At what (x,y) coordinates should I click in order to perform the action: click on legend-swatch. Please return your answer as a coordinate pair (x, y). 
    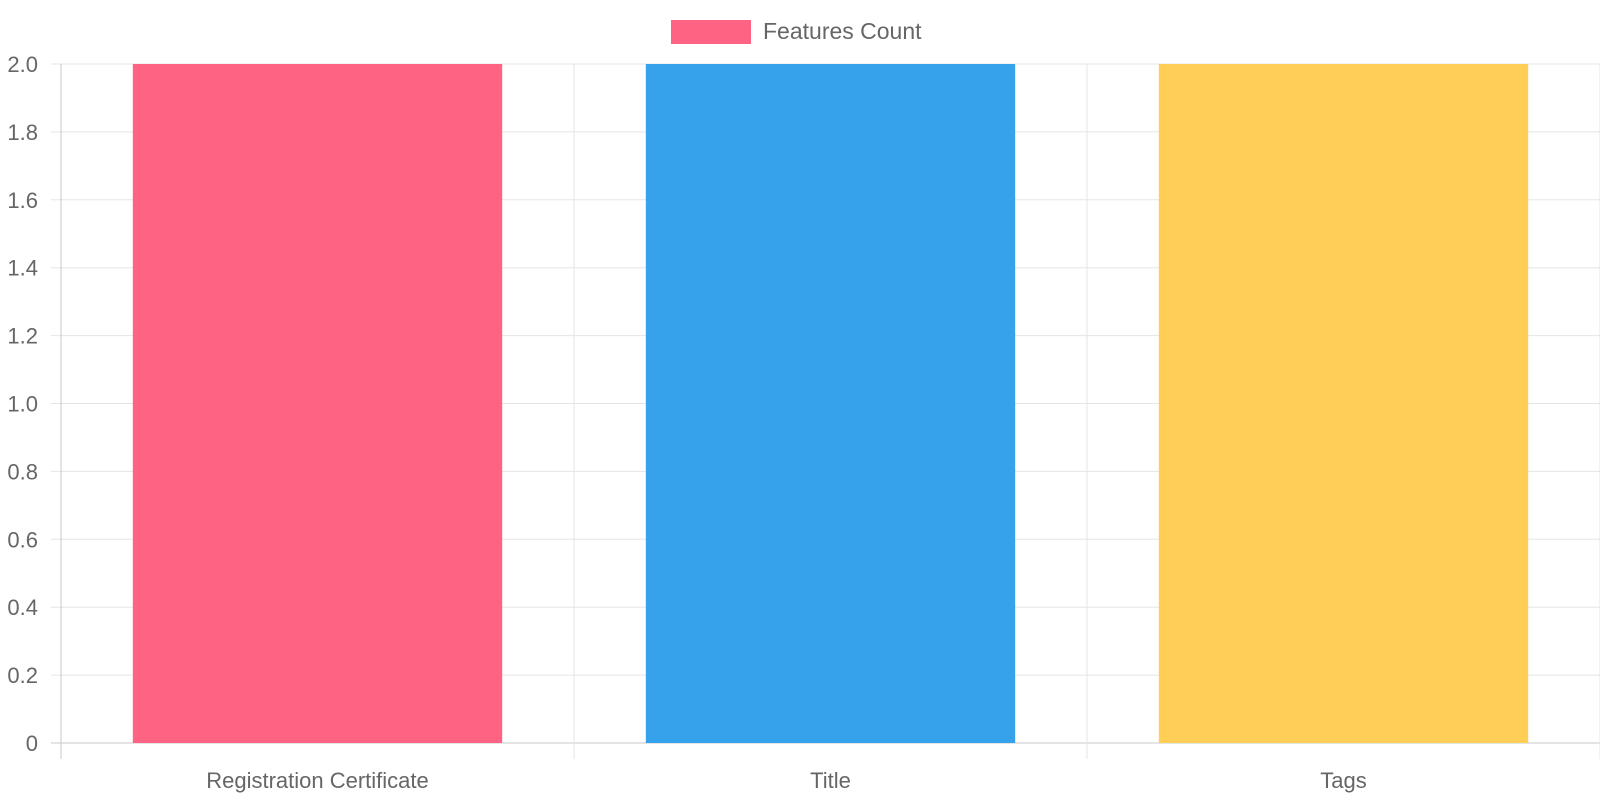
    Looking at the image, I should click on (711, 32).